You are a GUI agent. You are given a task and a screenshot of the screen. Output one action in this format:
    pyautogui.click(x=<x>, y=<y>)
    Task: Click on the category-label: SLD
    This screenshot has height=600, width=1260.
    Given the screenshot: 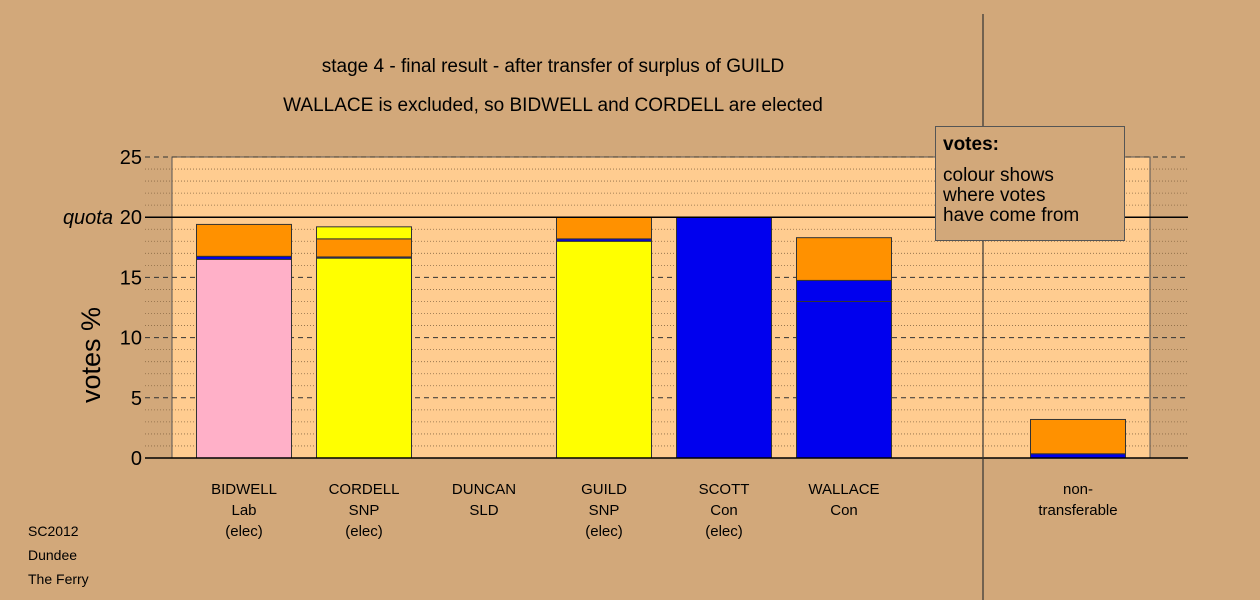 What is the action you would take?
    pyautogui.click(x=483, y=510)
    